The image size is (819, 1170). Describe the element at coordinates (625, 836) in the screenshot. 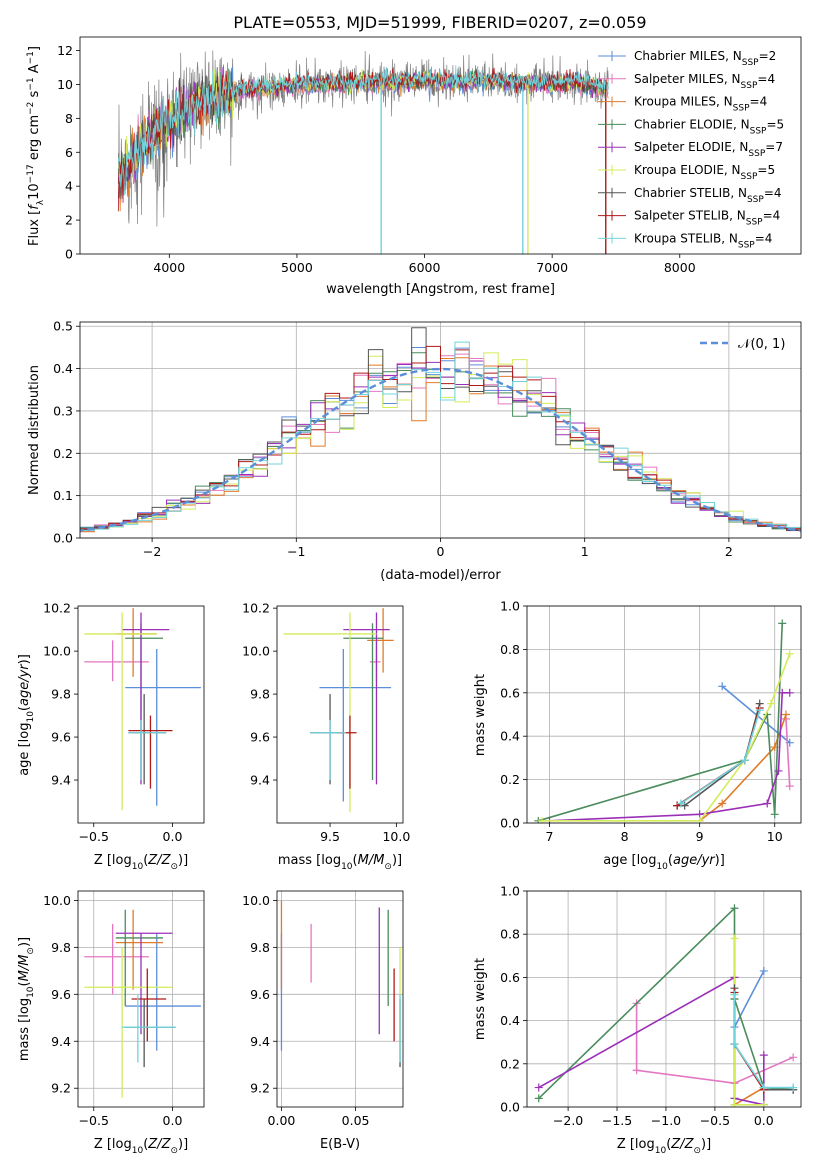

I see `x-tick-label: 8` at that location.